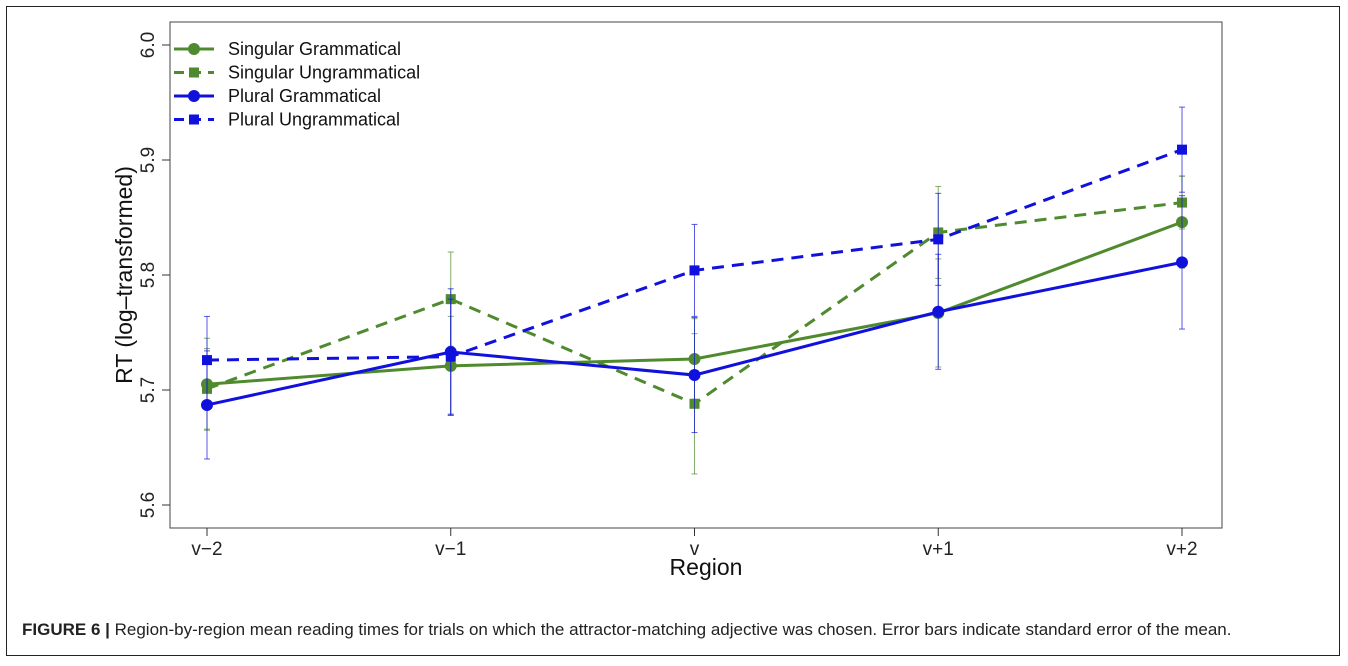 The image size is (1348, 666). Describe the element at coordinates (304, 96) in the screenshot. I see `legend-label: Plural Grammatical` at that location.